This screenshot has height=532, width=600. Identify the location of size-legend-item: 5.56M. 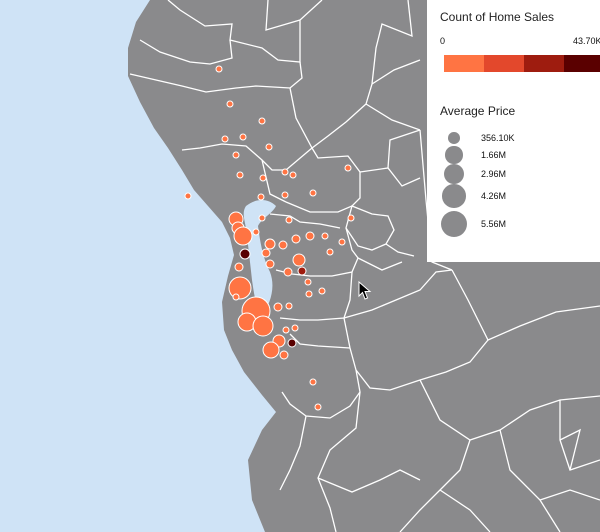
(513, 229).